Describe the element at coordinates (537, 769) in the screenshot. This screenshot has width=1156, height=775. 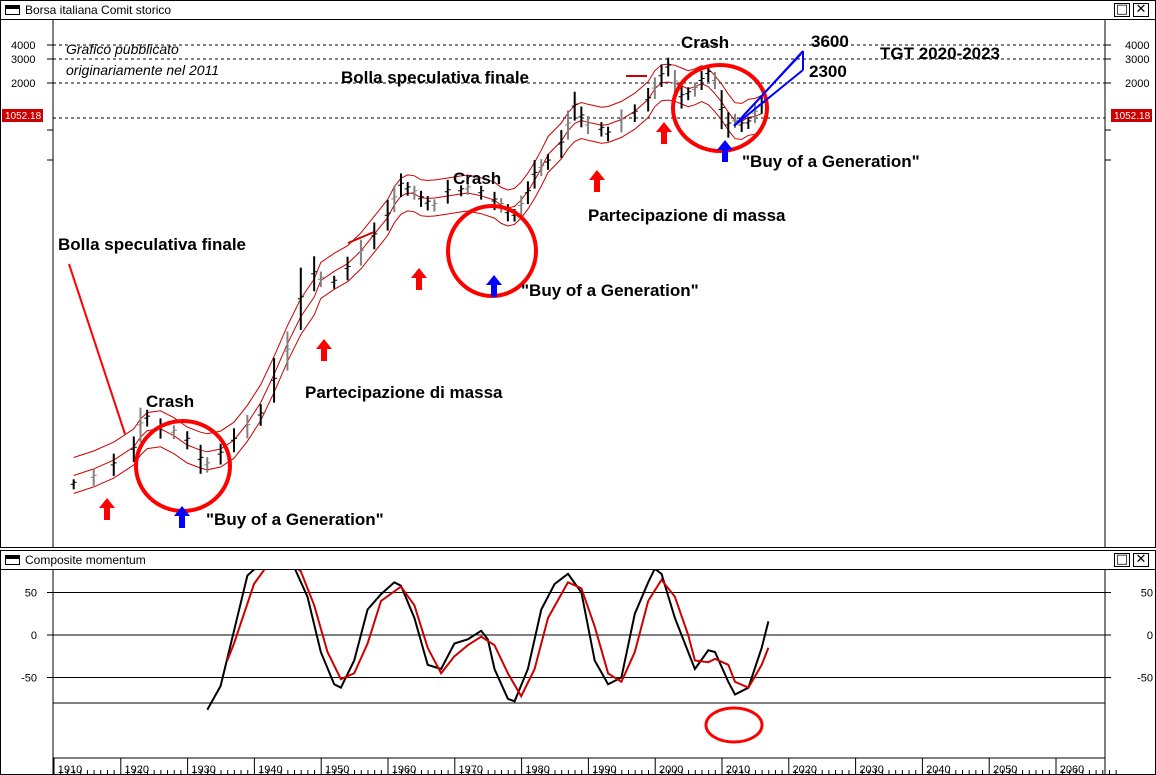
I see `x-tick-label: 1980` at that location.